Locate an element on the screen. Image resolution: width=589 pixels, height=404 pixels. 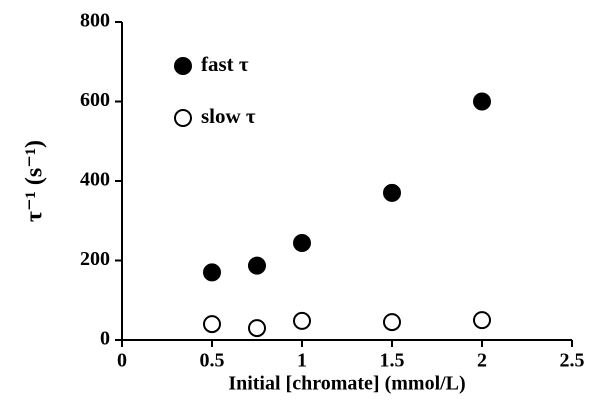
x-tick-label: 0.5 is located at coordinates (212, 361).